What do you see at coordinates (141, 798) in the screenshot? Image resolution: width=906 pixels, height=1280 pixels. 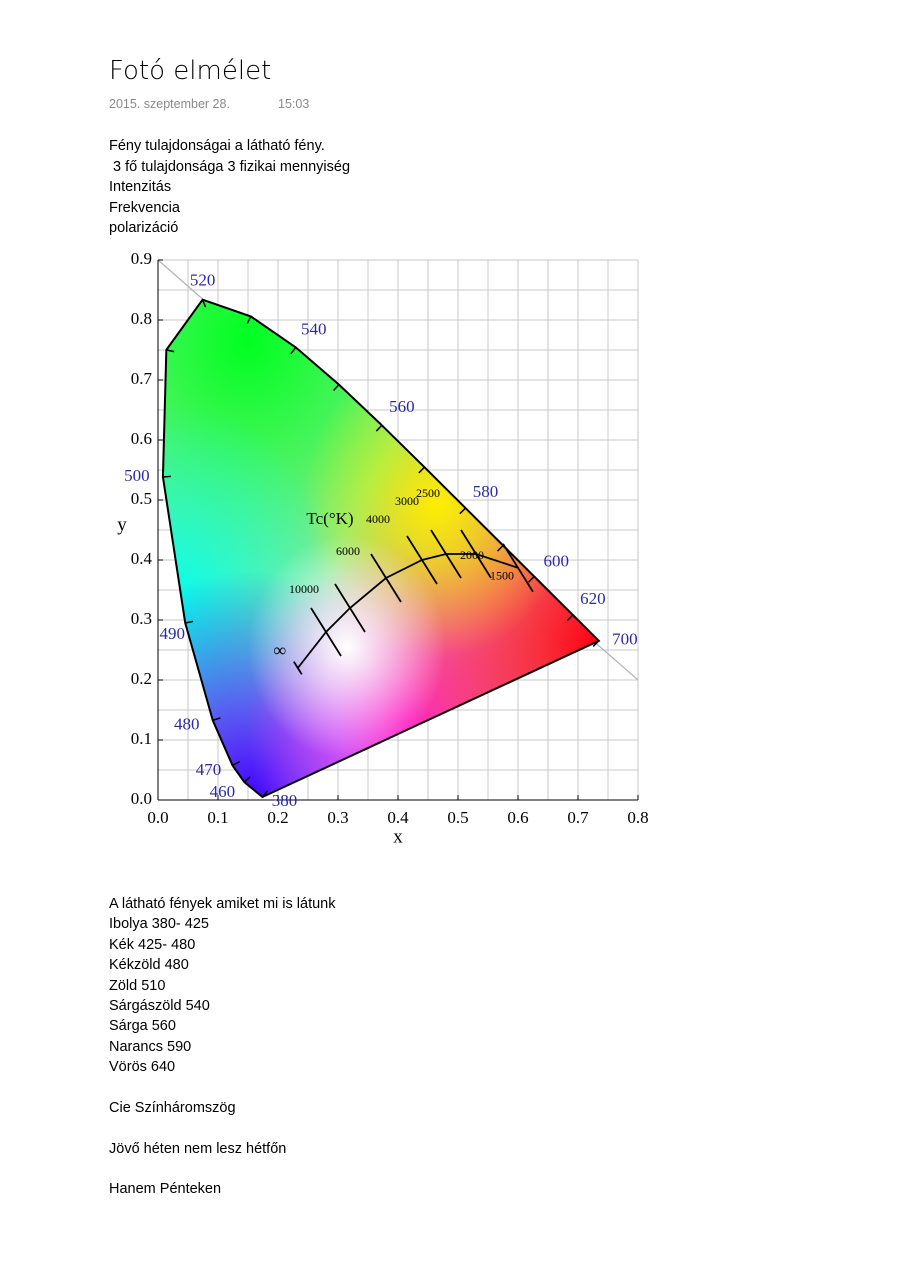 I see `y-tick-label: 0.0` at bounding box center [141, 798].